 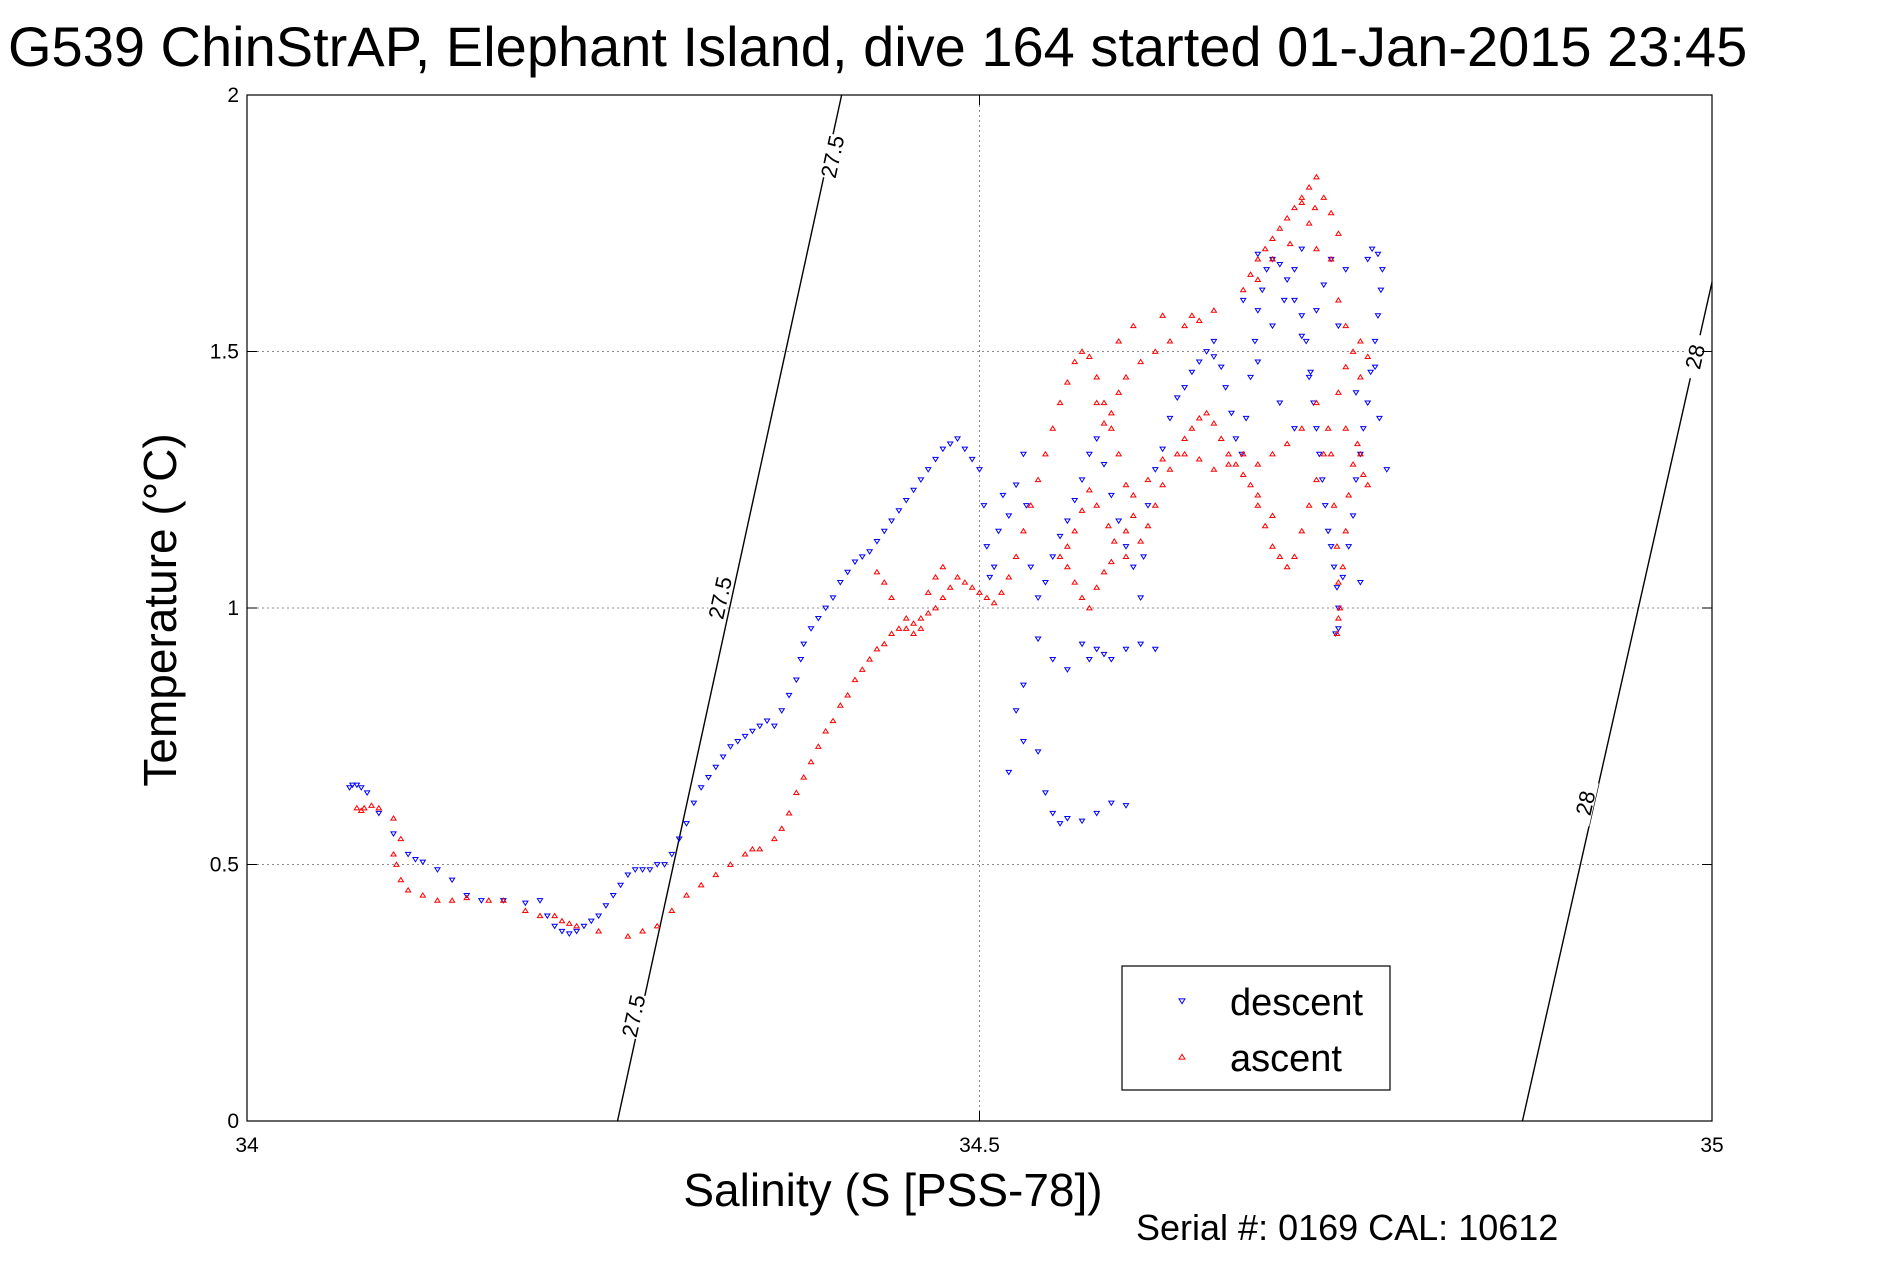 What do you see at coordinates (233, 608) in the screenshot?
I see `y-tick-label-2: 1` at bounding box center [233, 608].